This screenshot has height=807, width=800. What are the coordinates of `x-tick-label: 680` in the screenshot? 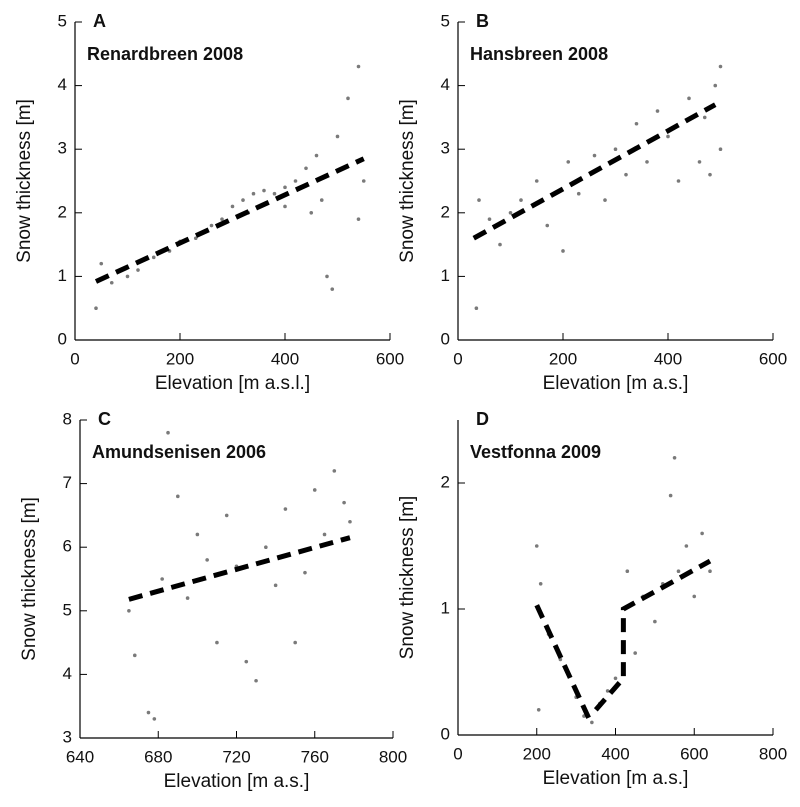 It's located at (158, 756).